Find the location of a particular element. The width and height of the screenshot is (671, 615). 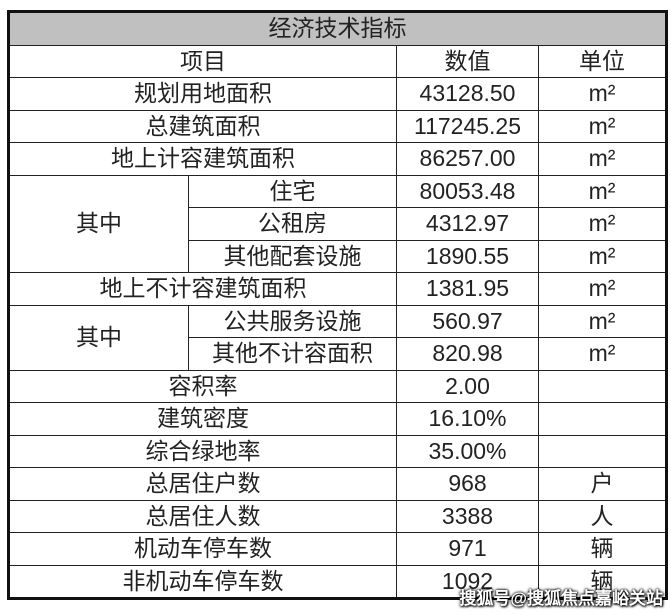

table-row: 综合绿地率 35.00% is located at coordinates (337, 451).